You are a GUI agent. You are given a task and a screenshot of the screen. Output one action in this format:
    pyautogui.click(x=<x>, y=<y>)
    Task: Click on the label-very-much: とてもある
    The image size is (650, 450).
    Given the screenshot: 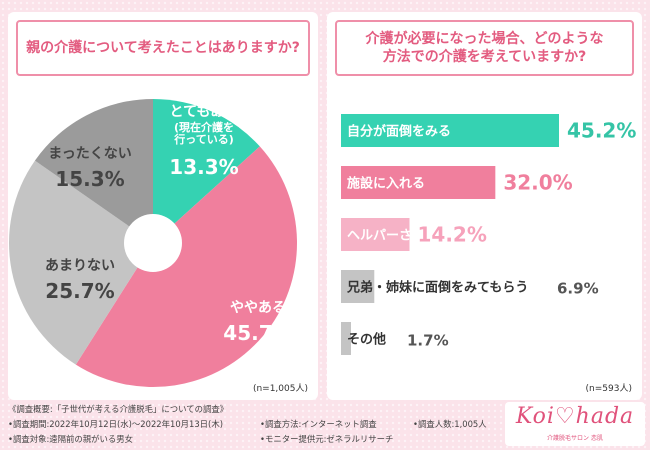 What is the action you would take?
    pyautogui.click(x=204, y=112)
    